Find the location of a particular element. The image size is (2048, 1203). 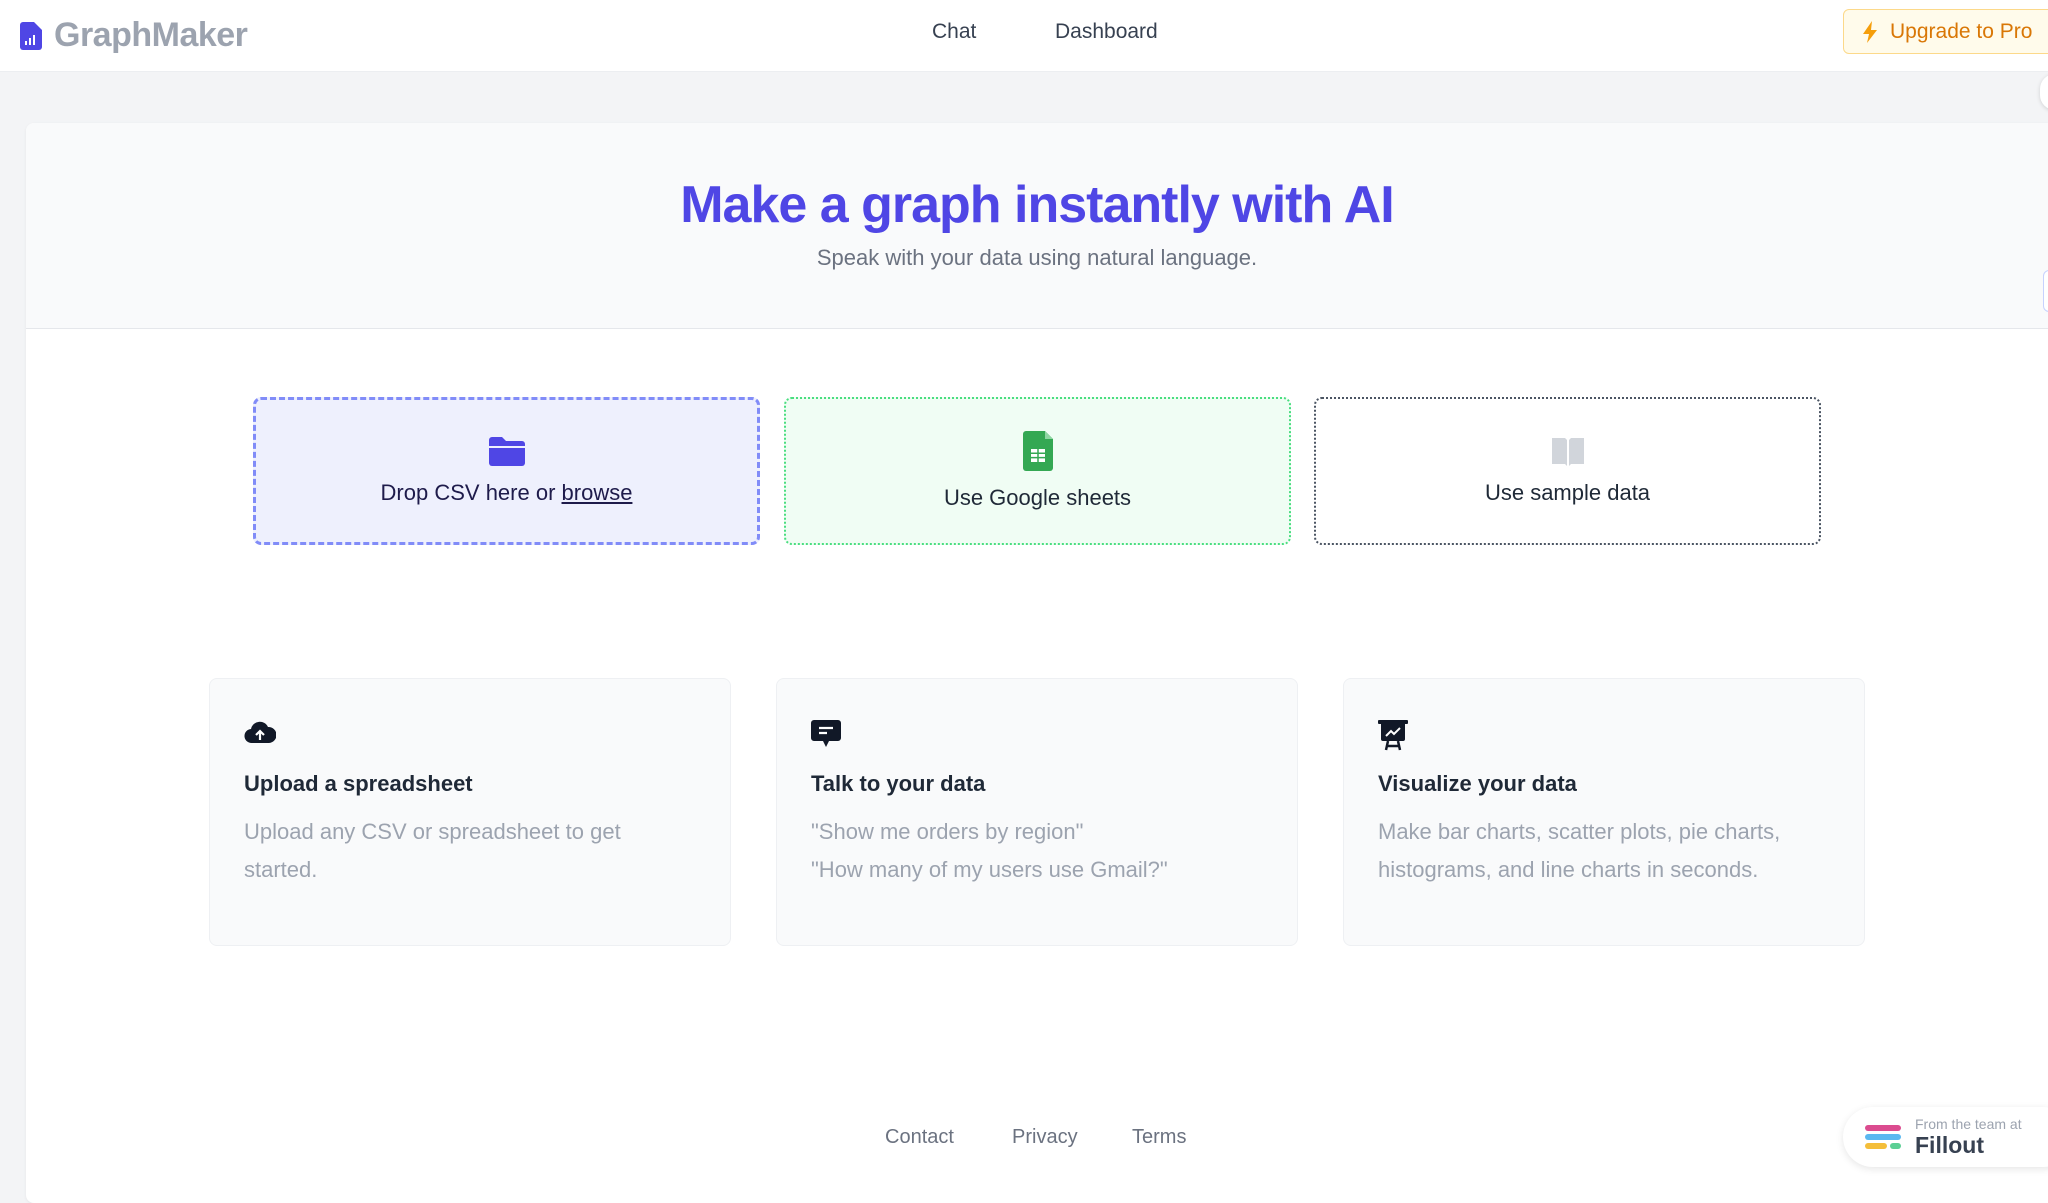

logo: GraphMaker is located at coordinates (134, 35).